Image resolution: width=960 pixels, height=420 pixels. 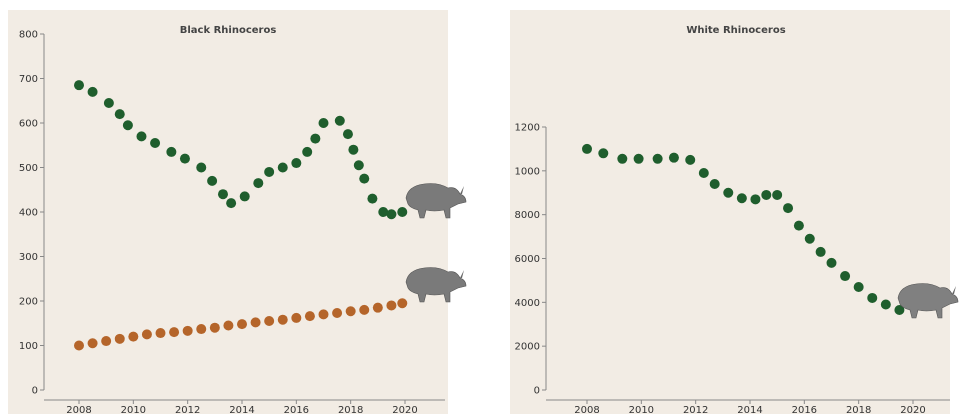 I want to click on y-tick-label: 100, so click(x=28, y=346).